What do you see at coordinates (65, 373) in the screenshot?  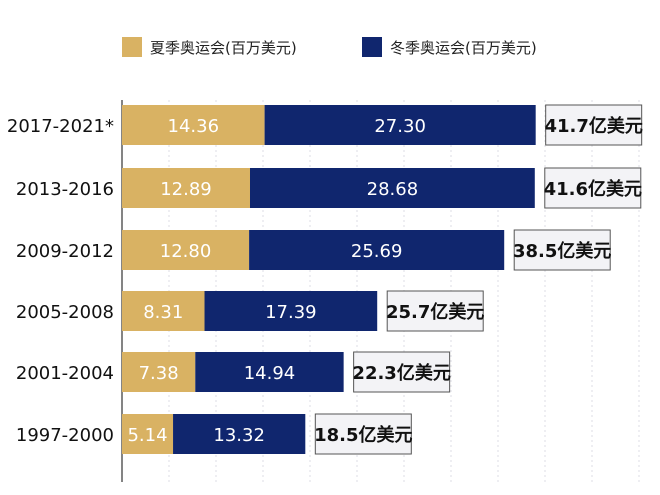 I see `category-label: 2001-2004` at bounding box center [65, 373].